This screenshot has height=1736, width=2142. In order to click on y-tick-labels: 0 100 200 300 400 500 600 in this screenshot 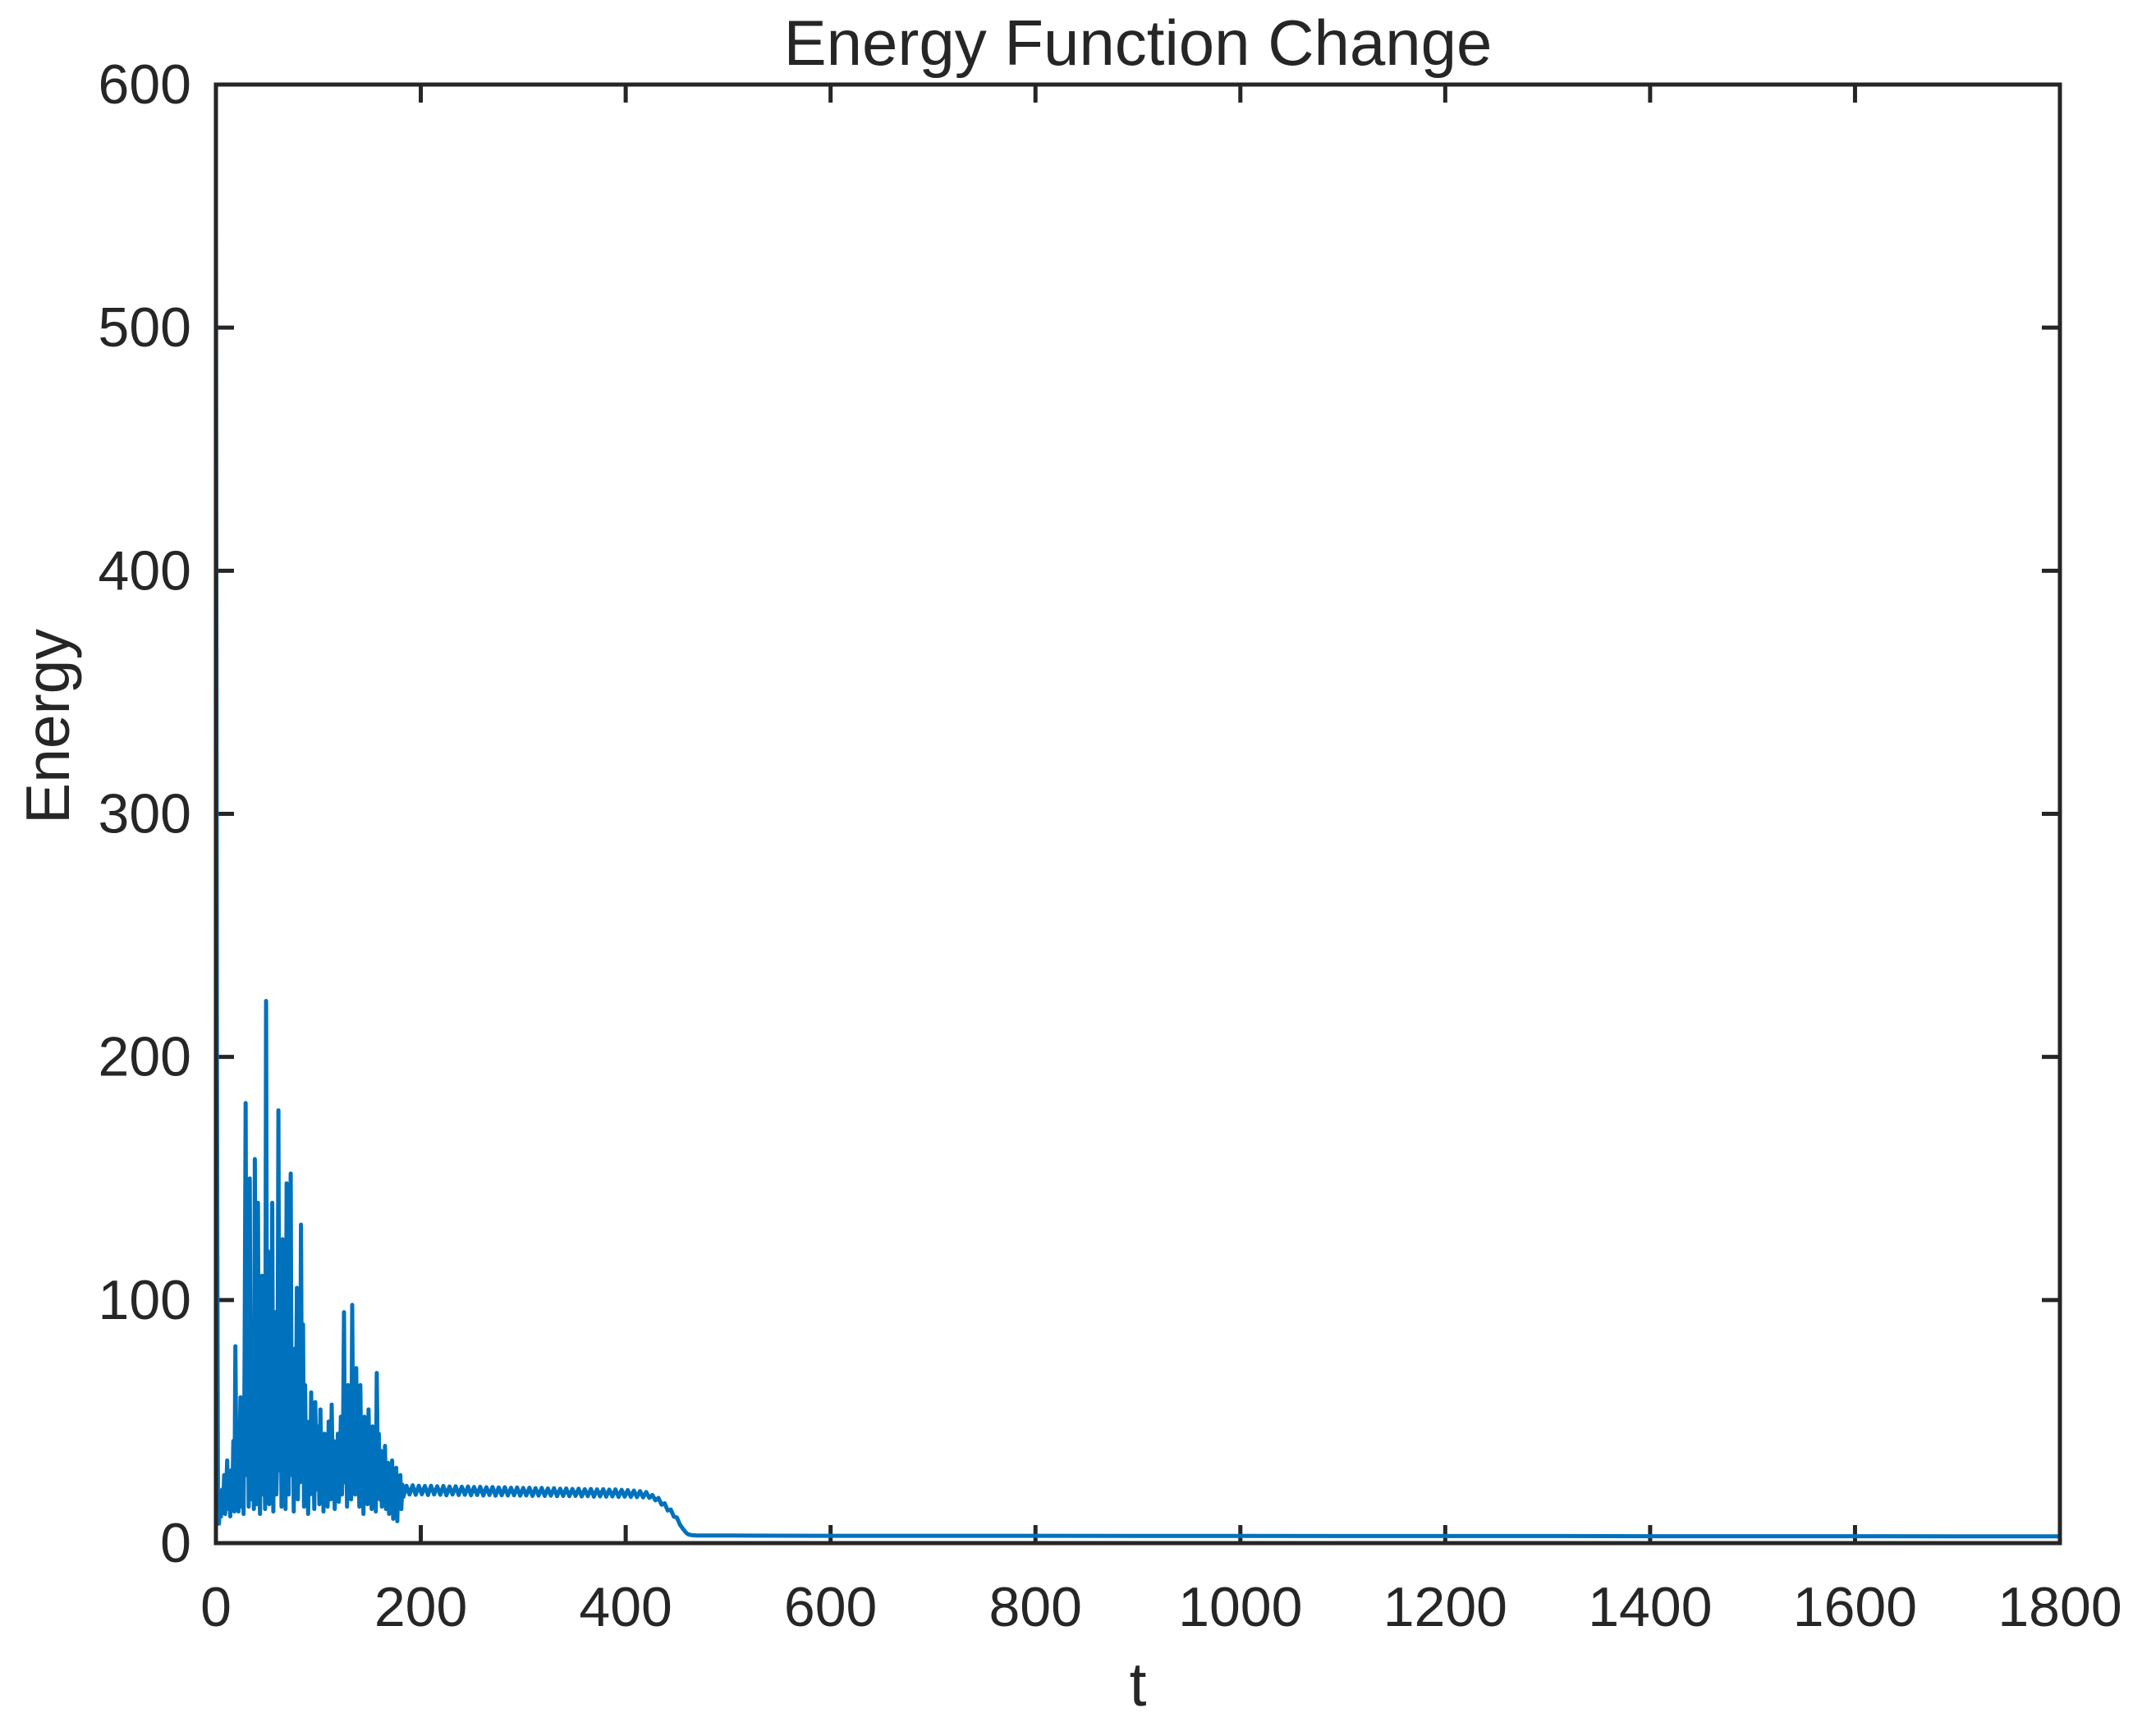, I will do `click(145, 813)`.